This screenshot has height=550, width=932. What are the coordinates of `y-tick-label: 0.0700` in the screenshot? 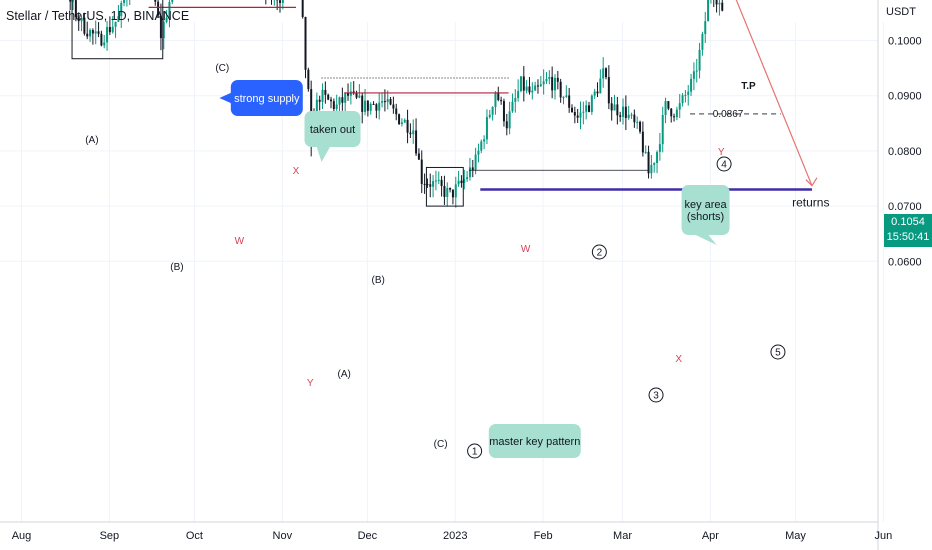 It's located at (905, 207).